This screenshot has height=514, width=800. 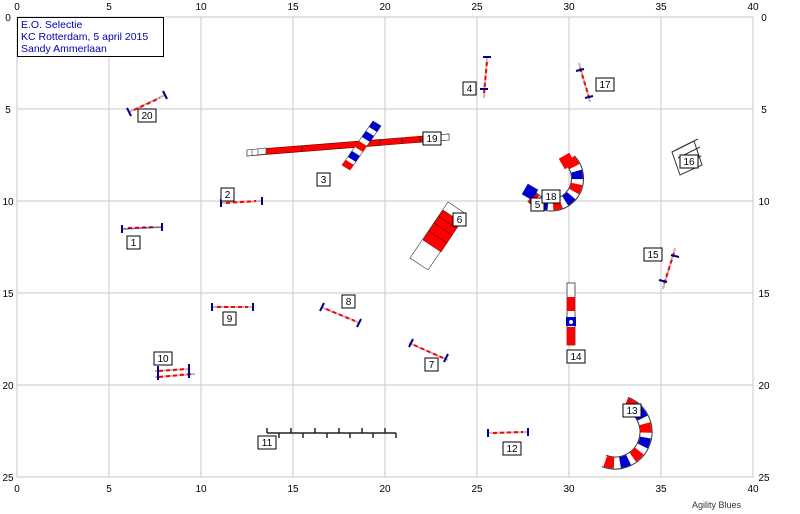 I want to click on x-tick-bottom-10: 10, so click(x=201, y=489).